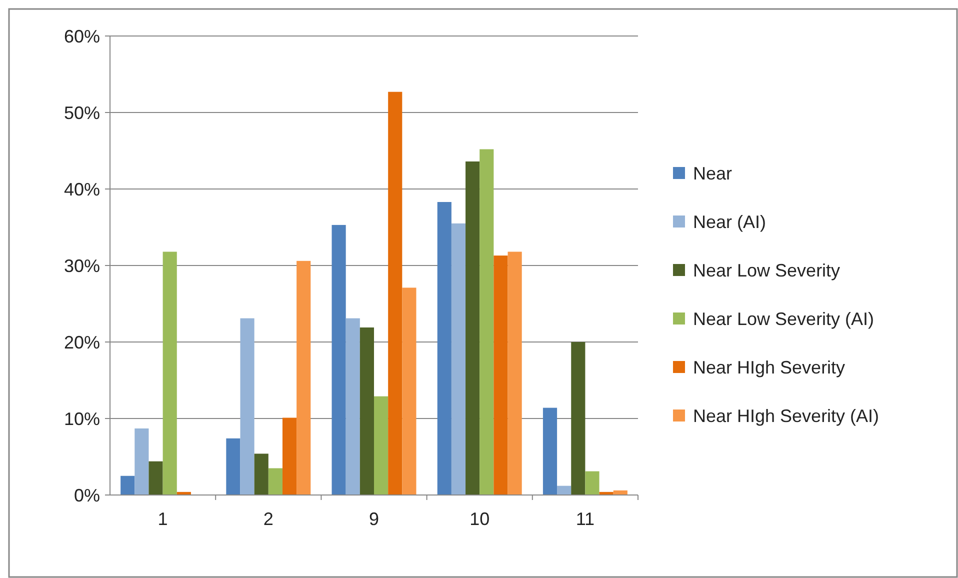 The width and height of the screenshot is (958, 578). Describe the element at coordinates (163, 519) in the screenshot. I see `x-tick-label: 1` at that location.